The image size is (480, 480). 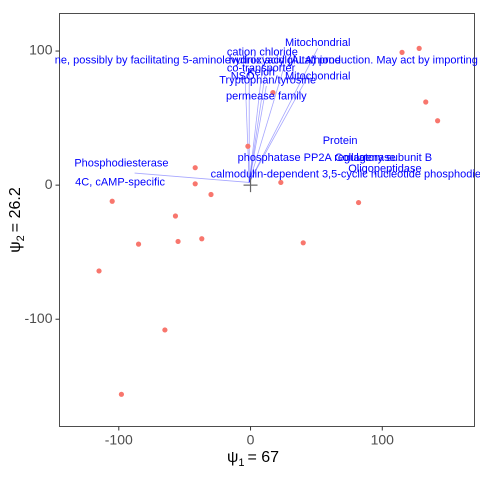 What do you see at coordinates (250, 185) in the screenshot?
I see `origin-marker` at bounding box center [250, 185].